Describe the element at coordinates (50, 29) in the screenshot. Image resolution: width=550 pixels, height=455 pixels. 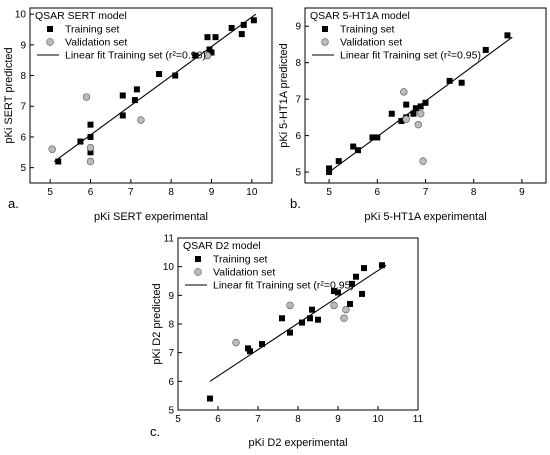
I see `legend-training-marker` at that location.